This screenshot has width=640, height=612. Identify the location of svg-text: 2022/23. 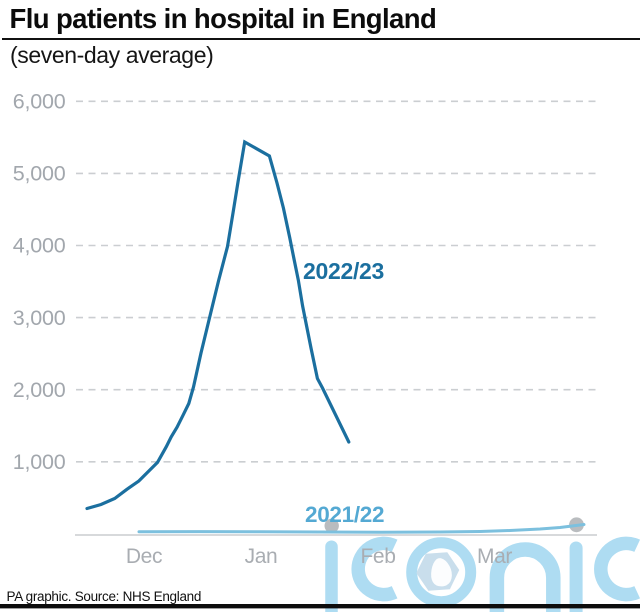
(343, 271).